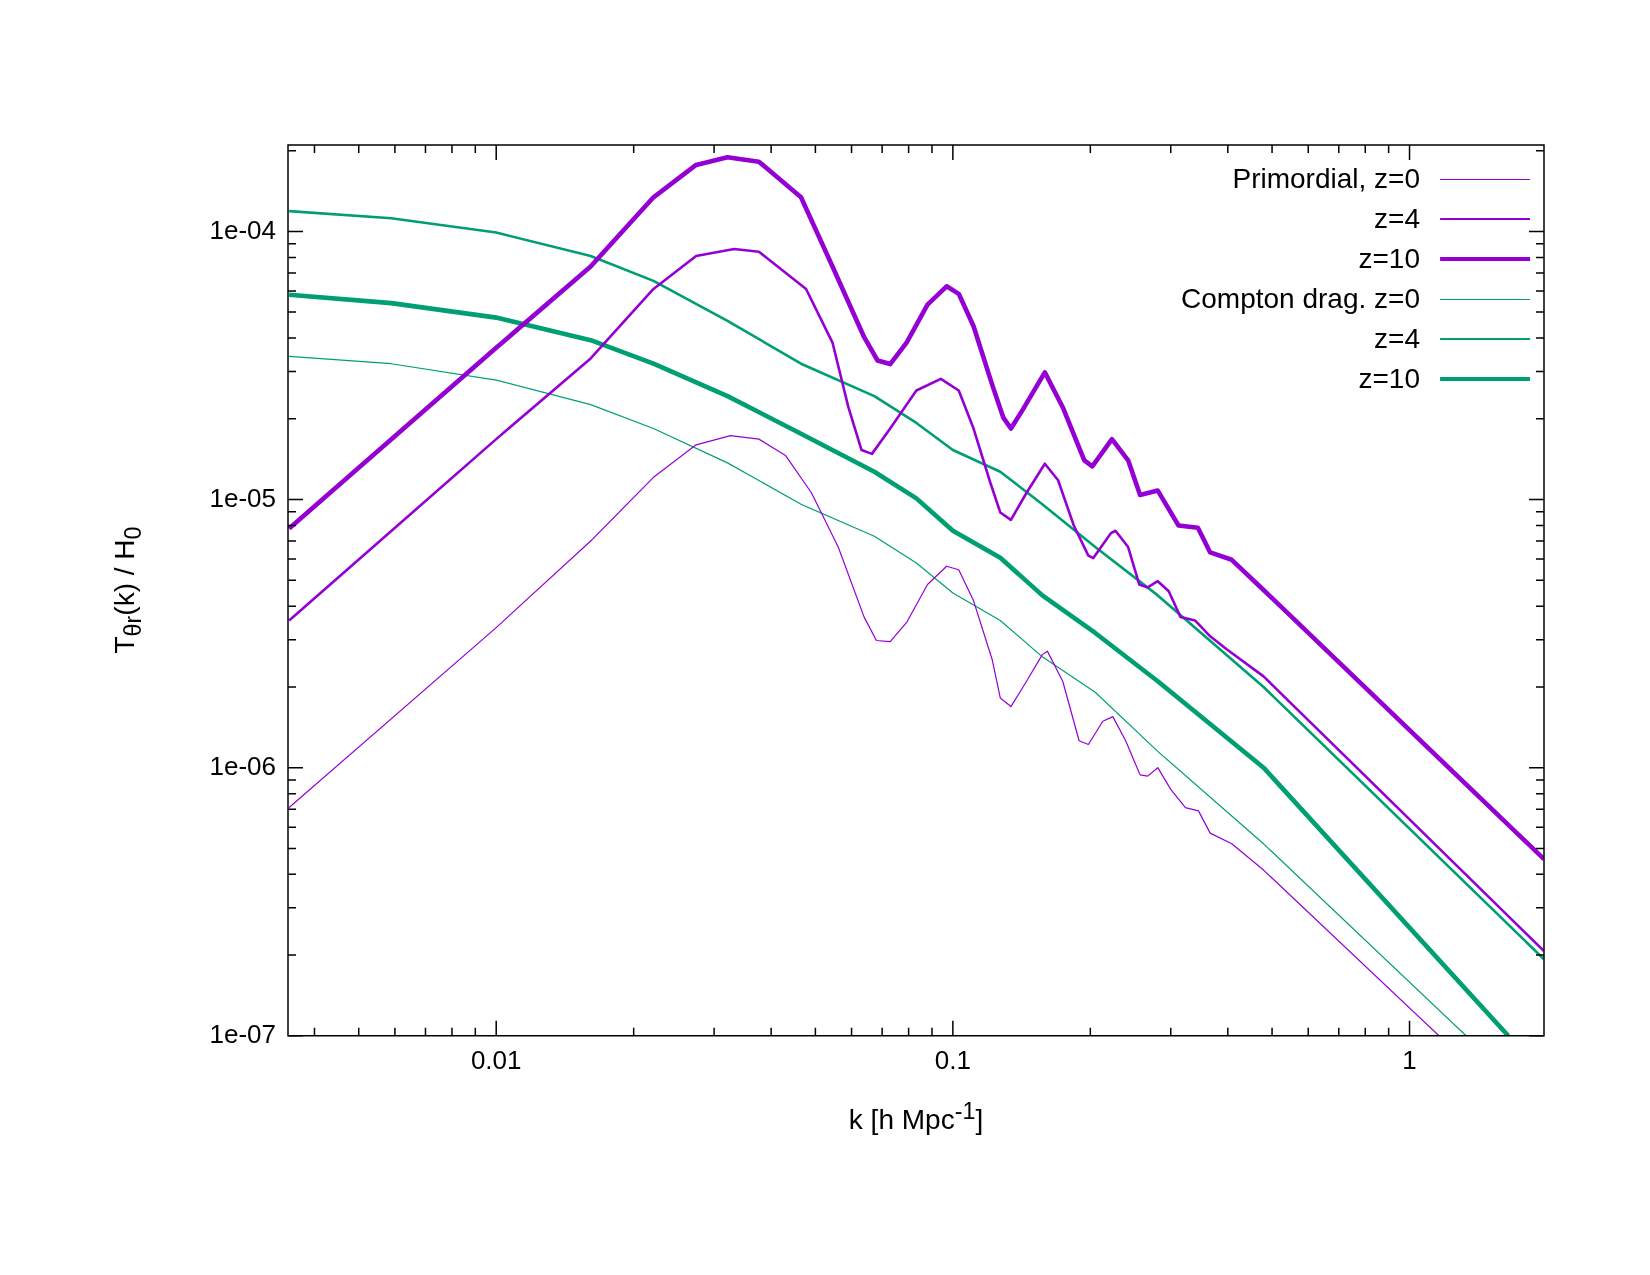 Image resolution: width=1650 pixels, height=1275 pixels. What do you see at coordinates (242, 765) in the screenshot?
I see `y-tick-label: 1e-06` at bounding box center [242, 765].